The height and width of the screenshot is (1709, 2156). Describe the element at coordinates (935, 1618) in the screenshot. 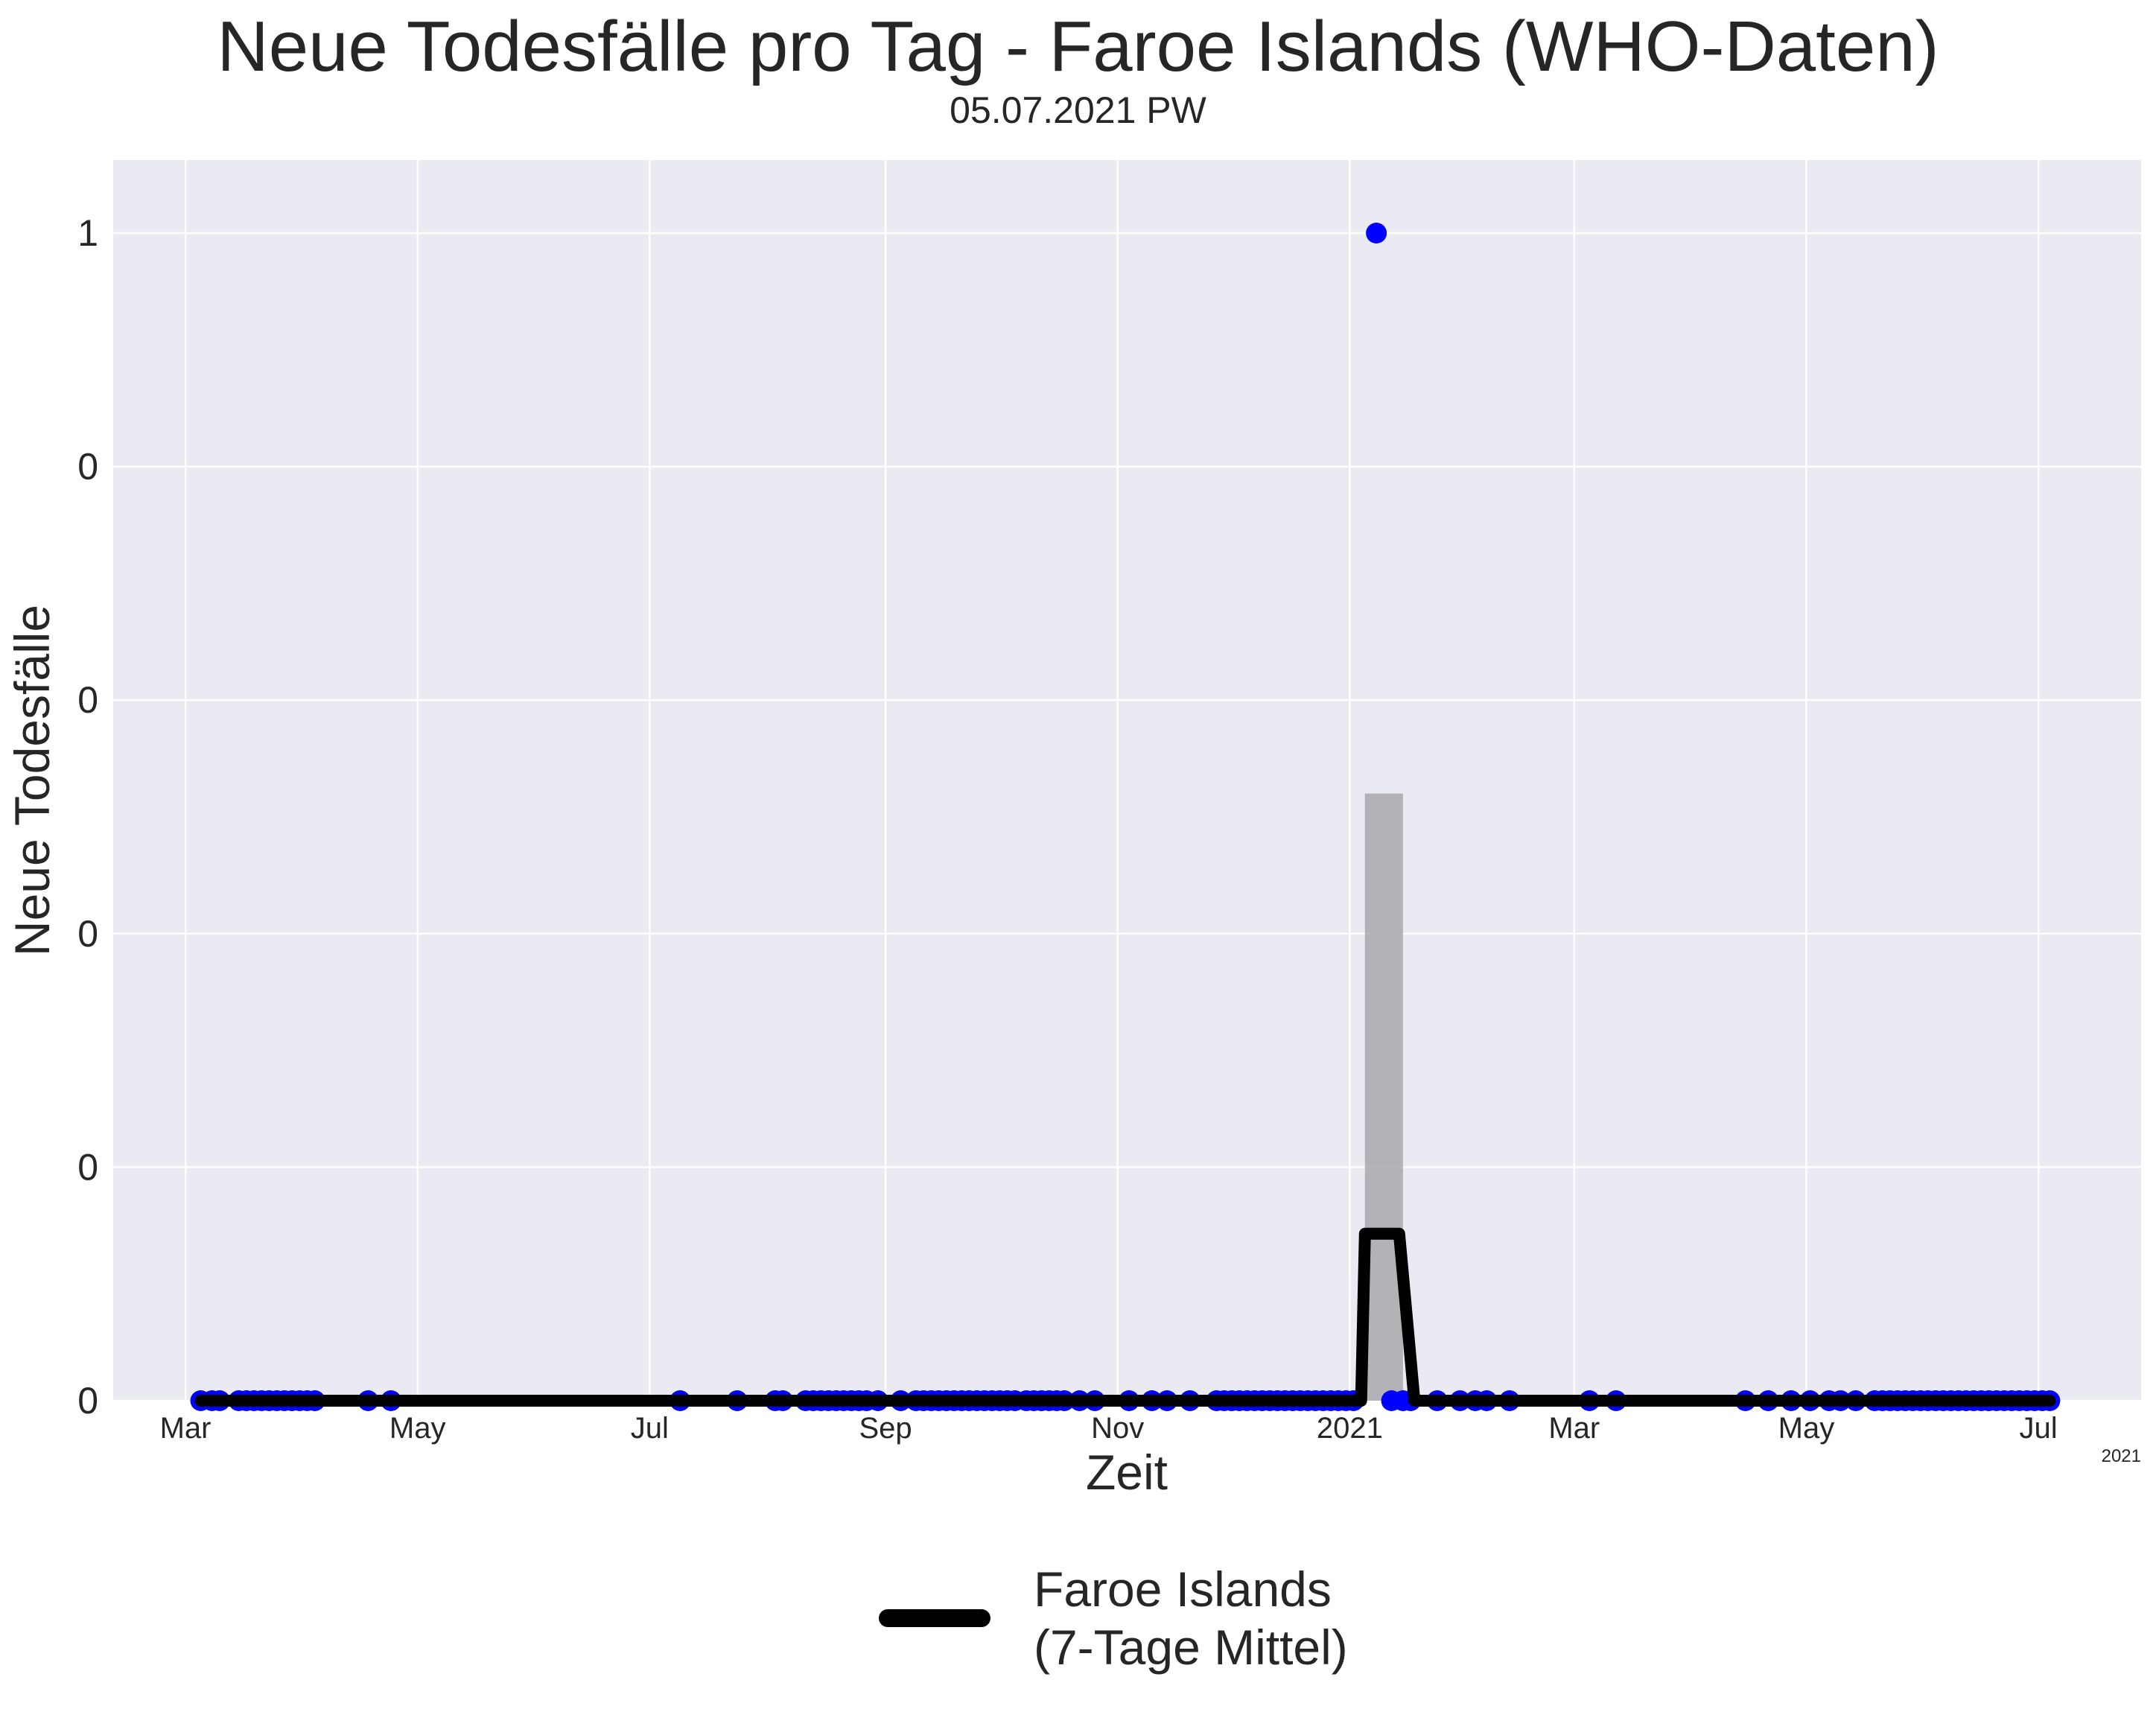

I see `legend-line-swatch` at that location.